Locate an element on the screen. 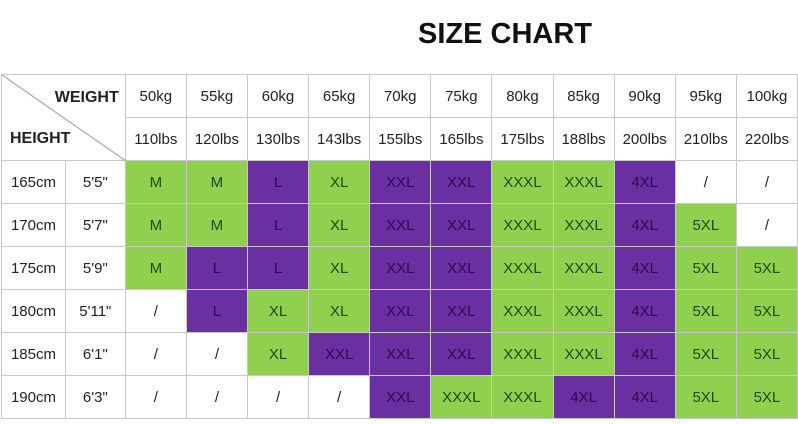 The width and height of the screenshot is (798, 424). weight-lbs-cell: 220lbs is located at coordinates (766, 139).